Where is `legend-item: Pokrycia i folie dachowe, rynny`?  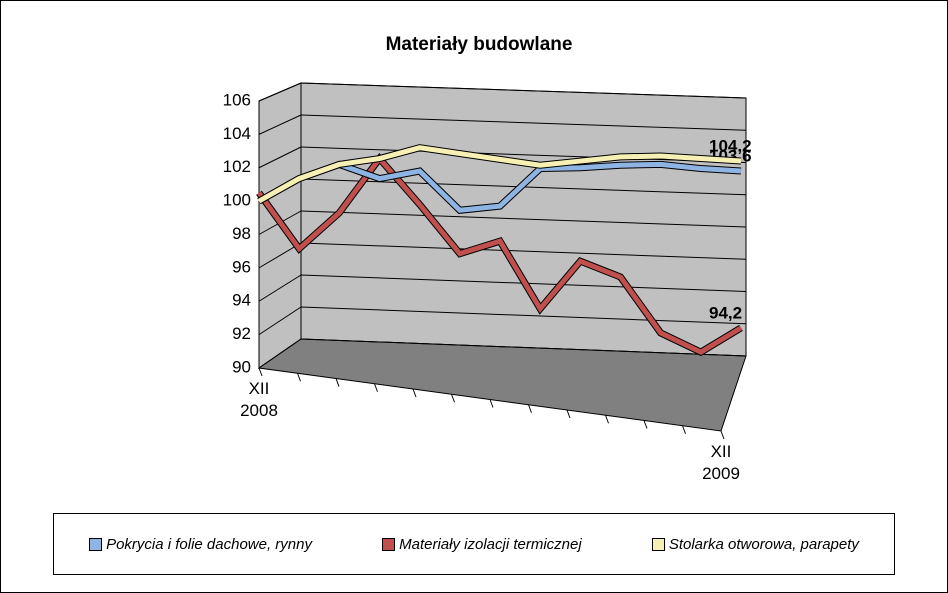 legend-item: Pokrycia i folie dachowe, rynny is located at coordinates (200, 544).